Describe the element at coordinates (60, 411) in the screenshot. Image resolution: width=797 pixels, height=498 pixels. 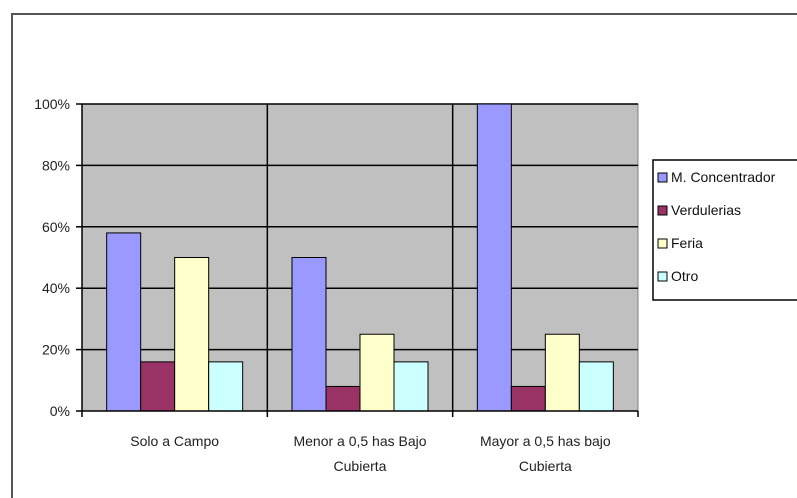
I see `y-tick-label: 0%` at that location.